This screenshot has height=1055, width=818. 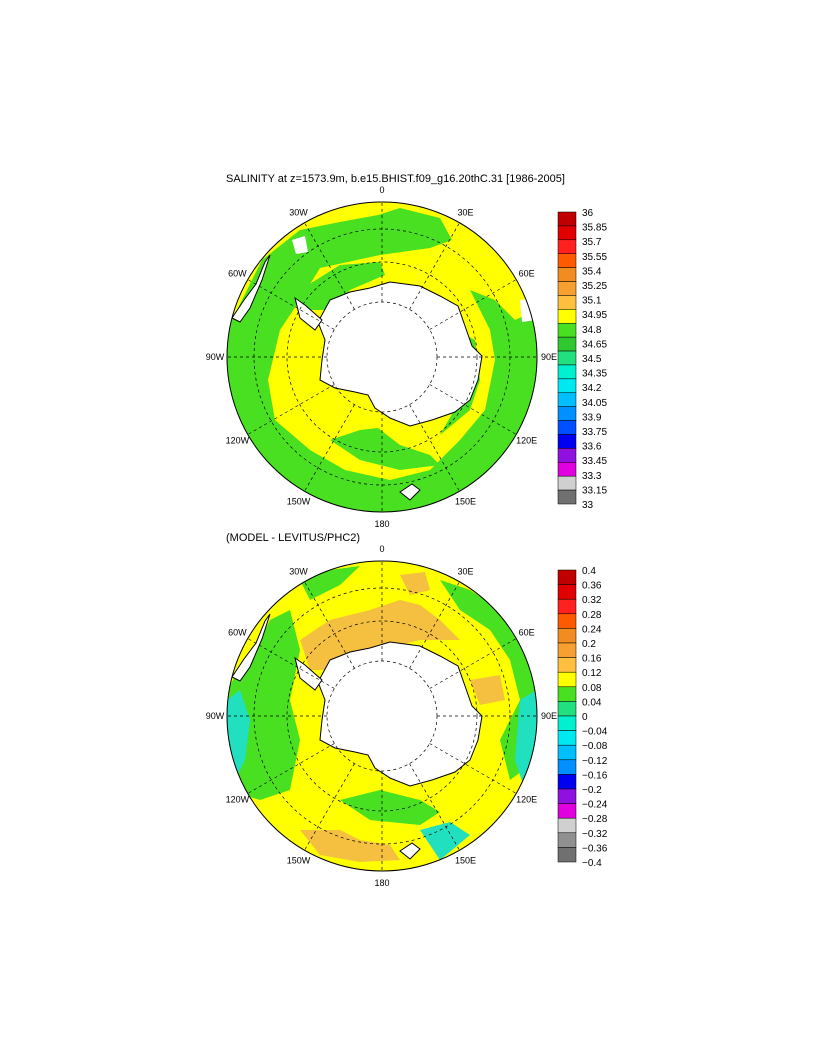 What do you see at coordinates (595, 848) in the screenshot?
I see `colorbar-label: −0.36` at bounding box center [595, 848].